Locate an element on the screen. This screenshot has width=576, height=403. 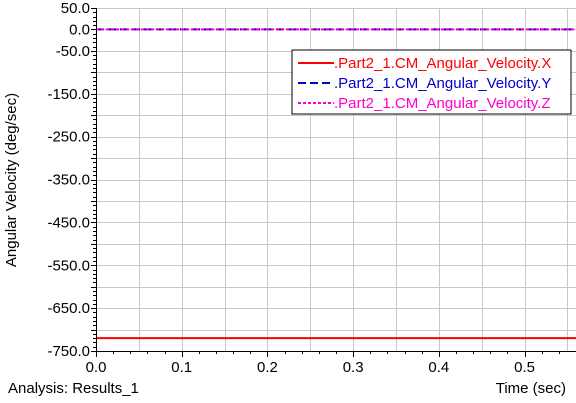
x-tick-label: 0.0 is located at coordinates (96, 367).